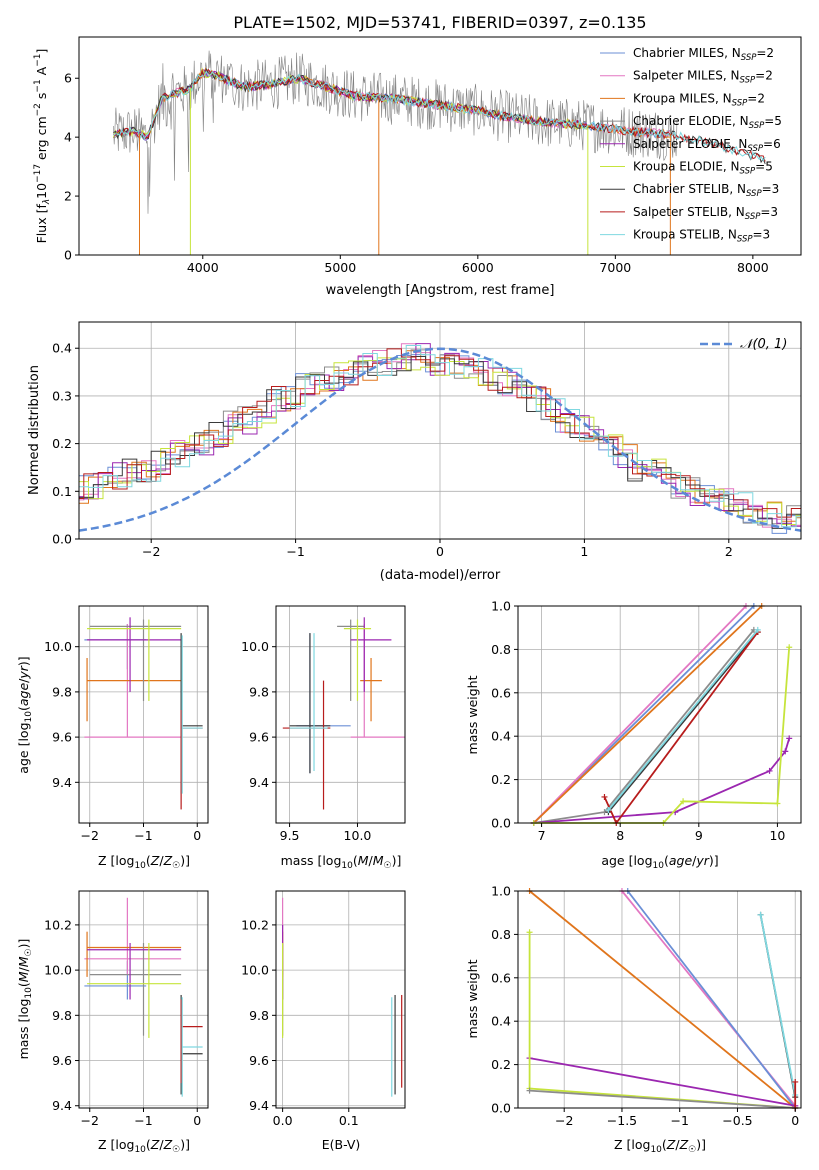  I want to click on hist-salpeter_stelib, so click(440, 433).